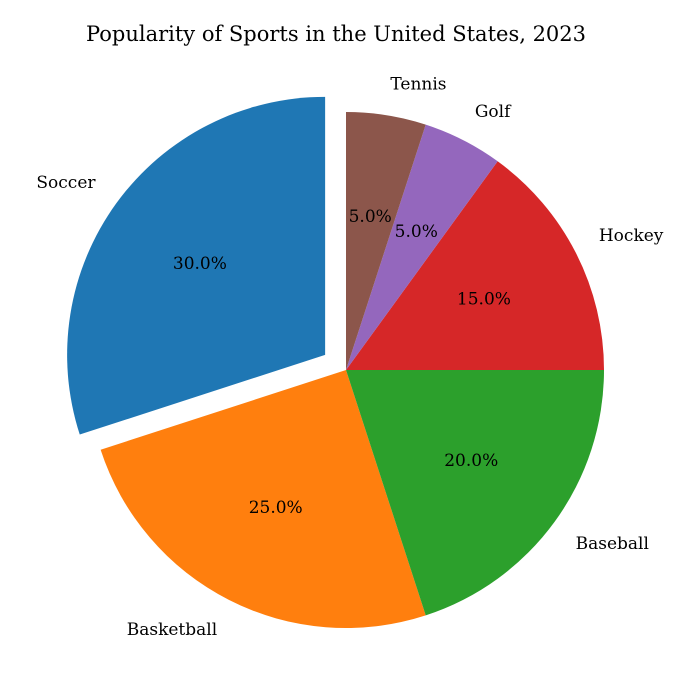 This screenshot has height=700, width=700. I want to click on slice-label-baseball: Baseball, so click(612, 544).